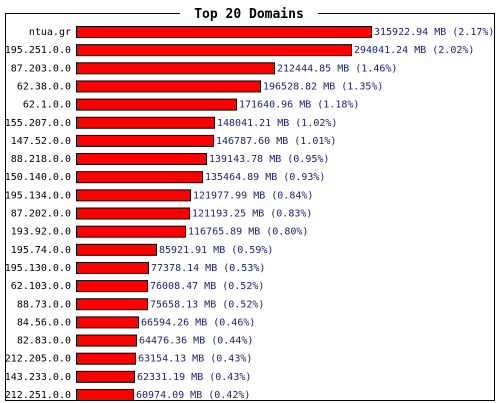  What do you see at coordinates (38, 268) in the screenshot?
I see `category-label: 195.130.0.0` at bounding box center [38, 268].